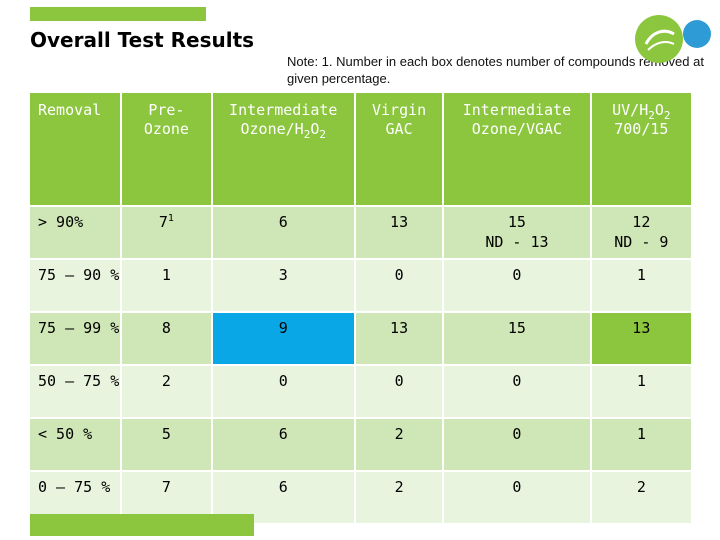 This screenshot has height=540, width=720. What do you see at coordinates (641, 222) in the screenshot?
I see `cell-value: 12` at bounding box center [641, 222].